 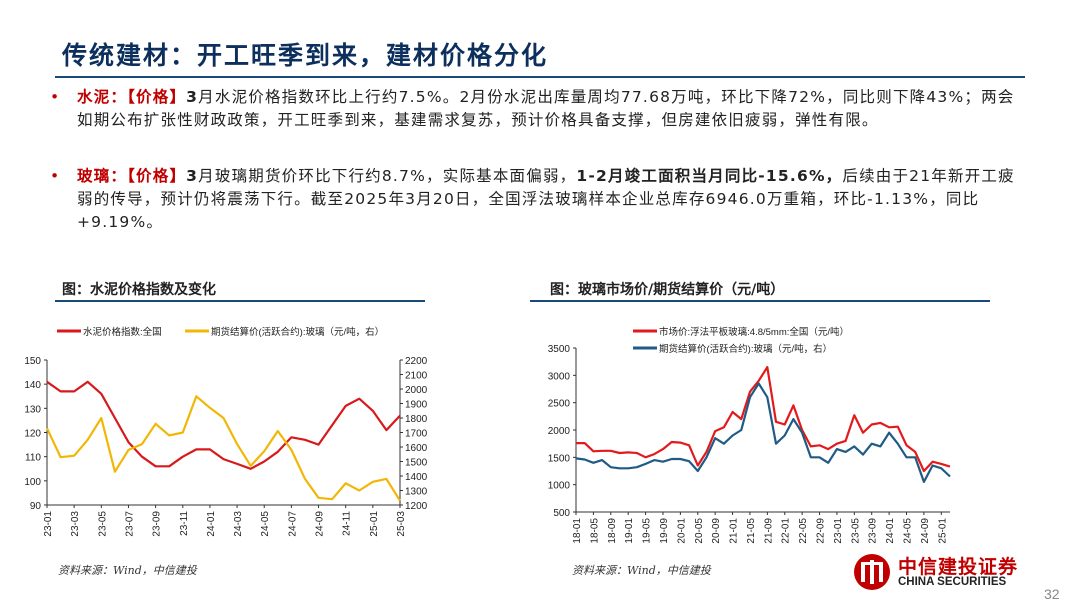 I want to click on chart2-title: 图：玻璃市场价/期货结算价（元/吨）, so click(x=667, y=290).